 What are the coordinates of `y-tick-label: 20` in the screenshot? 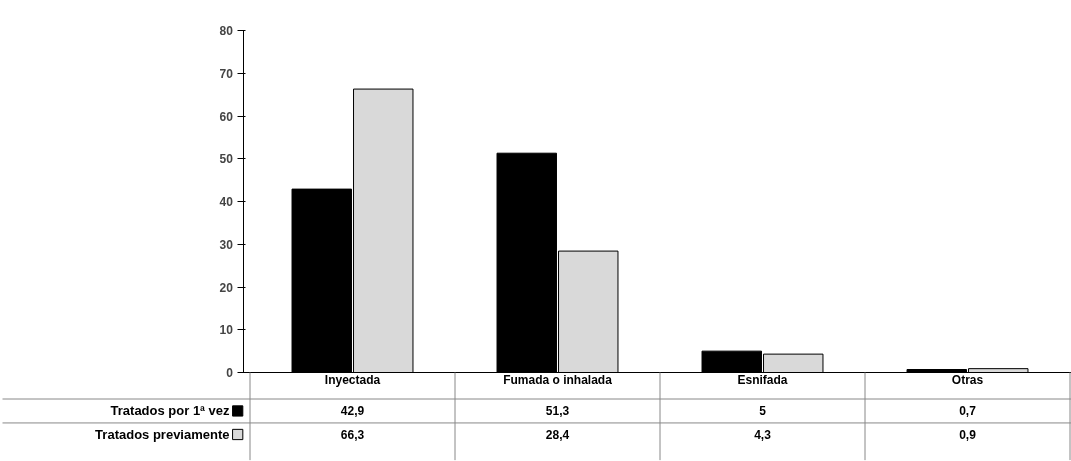 It's located at (226, 287).